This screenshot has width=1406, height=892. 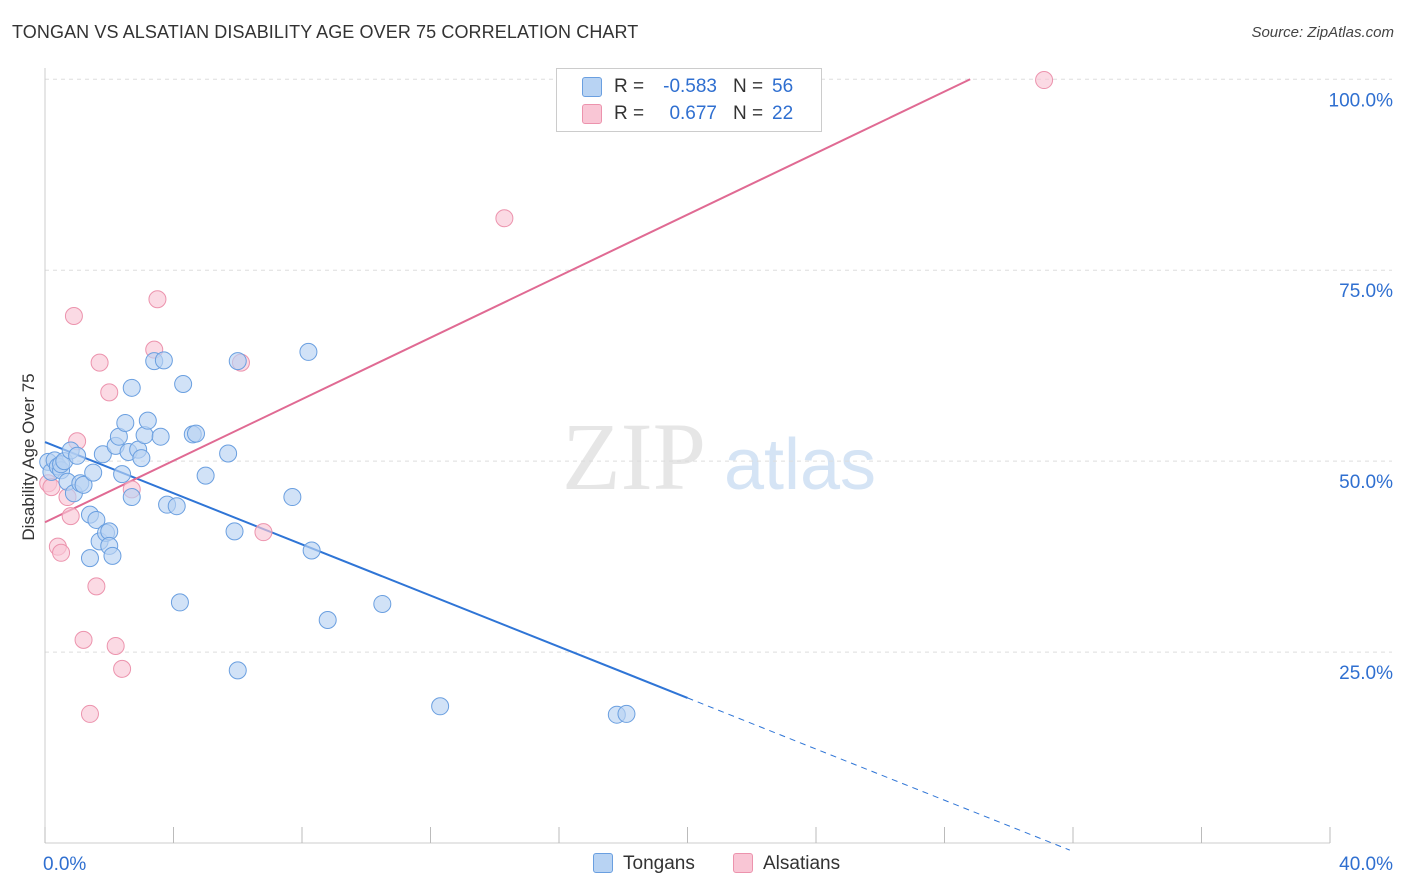 What do you see at coordinates (878, 774) in the screenshot?
I see `tongans-trend-extension` at bounding box center [878, 774].